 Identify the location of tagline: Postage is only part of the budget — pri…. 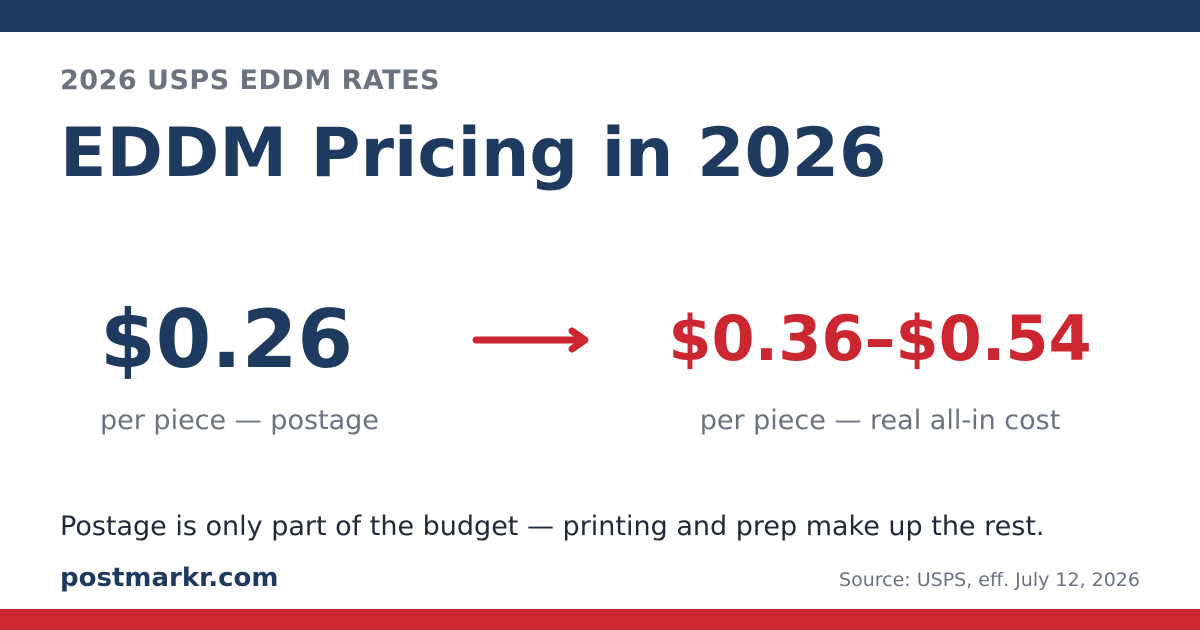
(552, 526).